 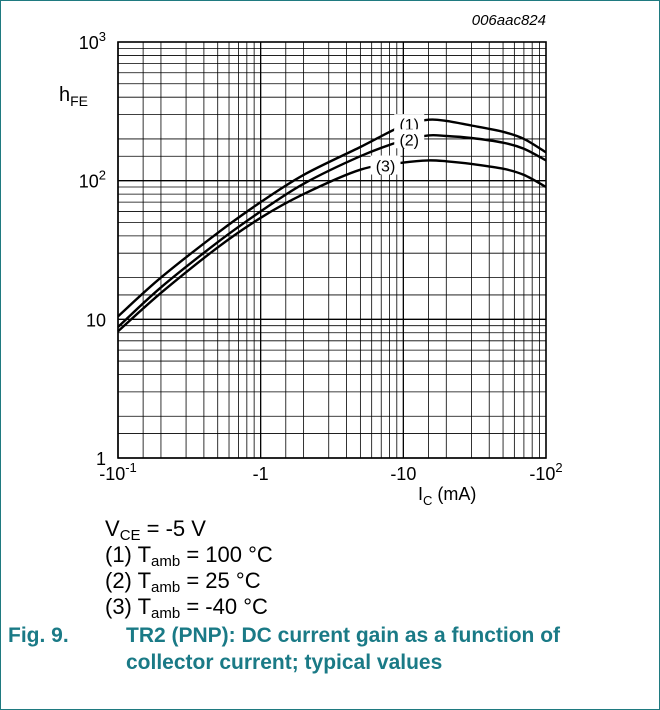 I want to click on note-curve-1: (1) Tamb = 100 °C, so click(x=189, y=556).